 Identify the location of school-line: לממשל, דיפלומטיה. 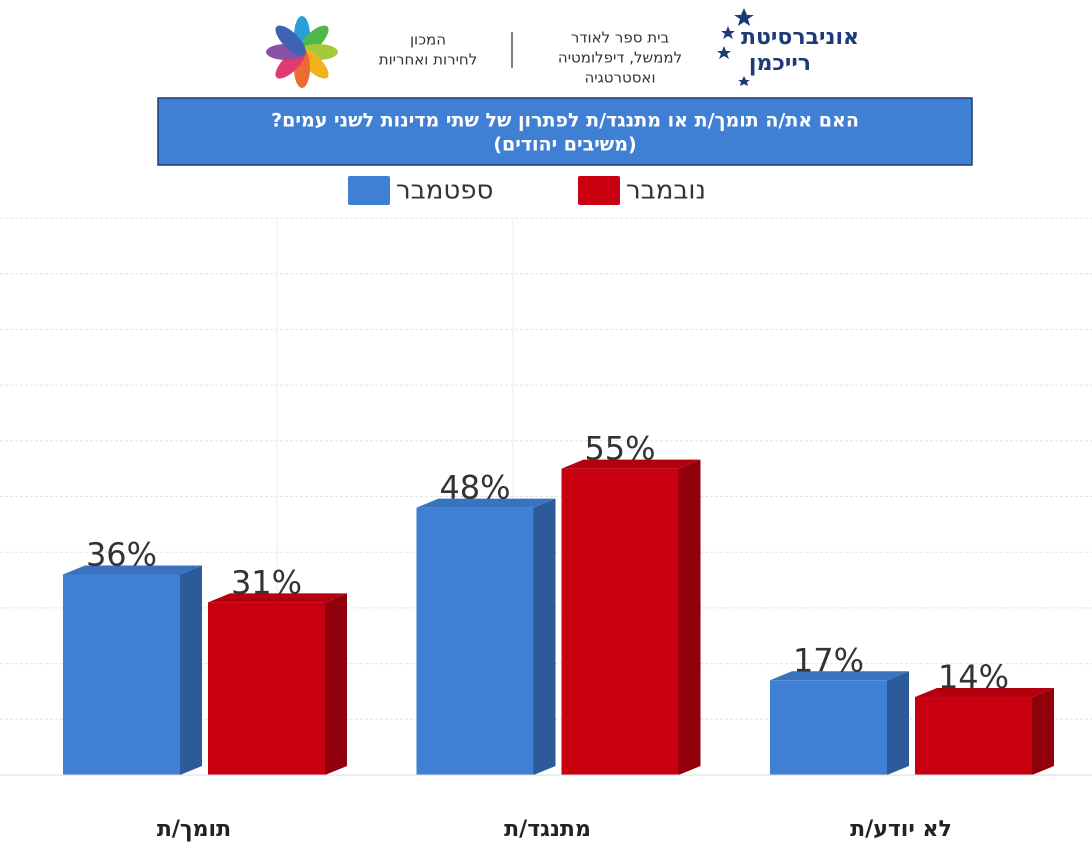
(620, 58).